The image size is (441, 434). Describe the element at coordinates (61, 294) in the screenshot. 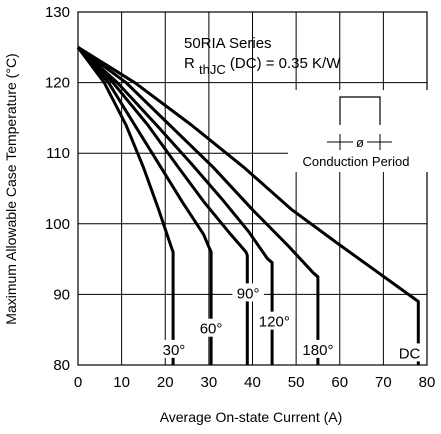

I see `y-tick-label: 90` at that location.